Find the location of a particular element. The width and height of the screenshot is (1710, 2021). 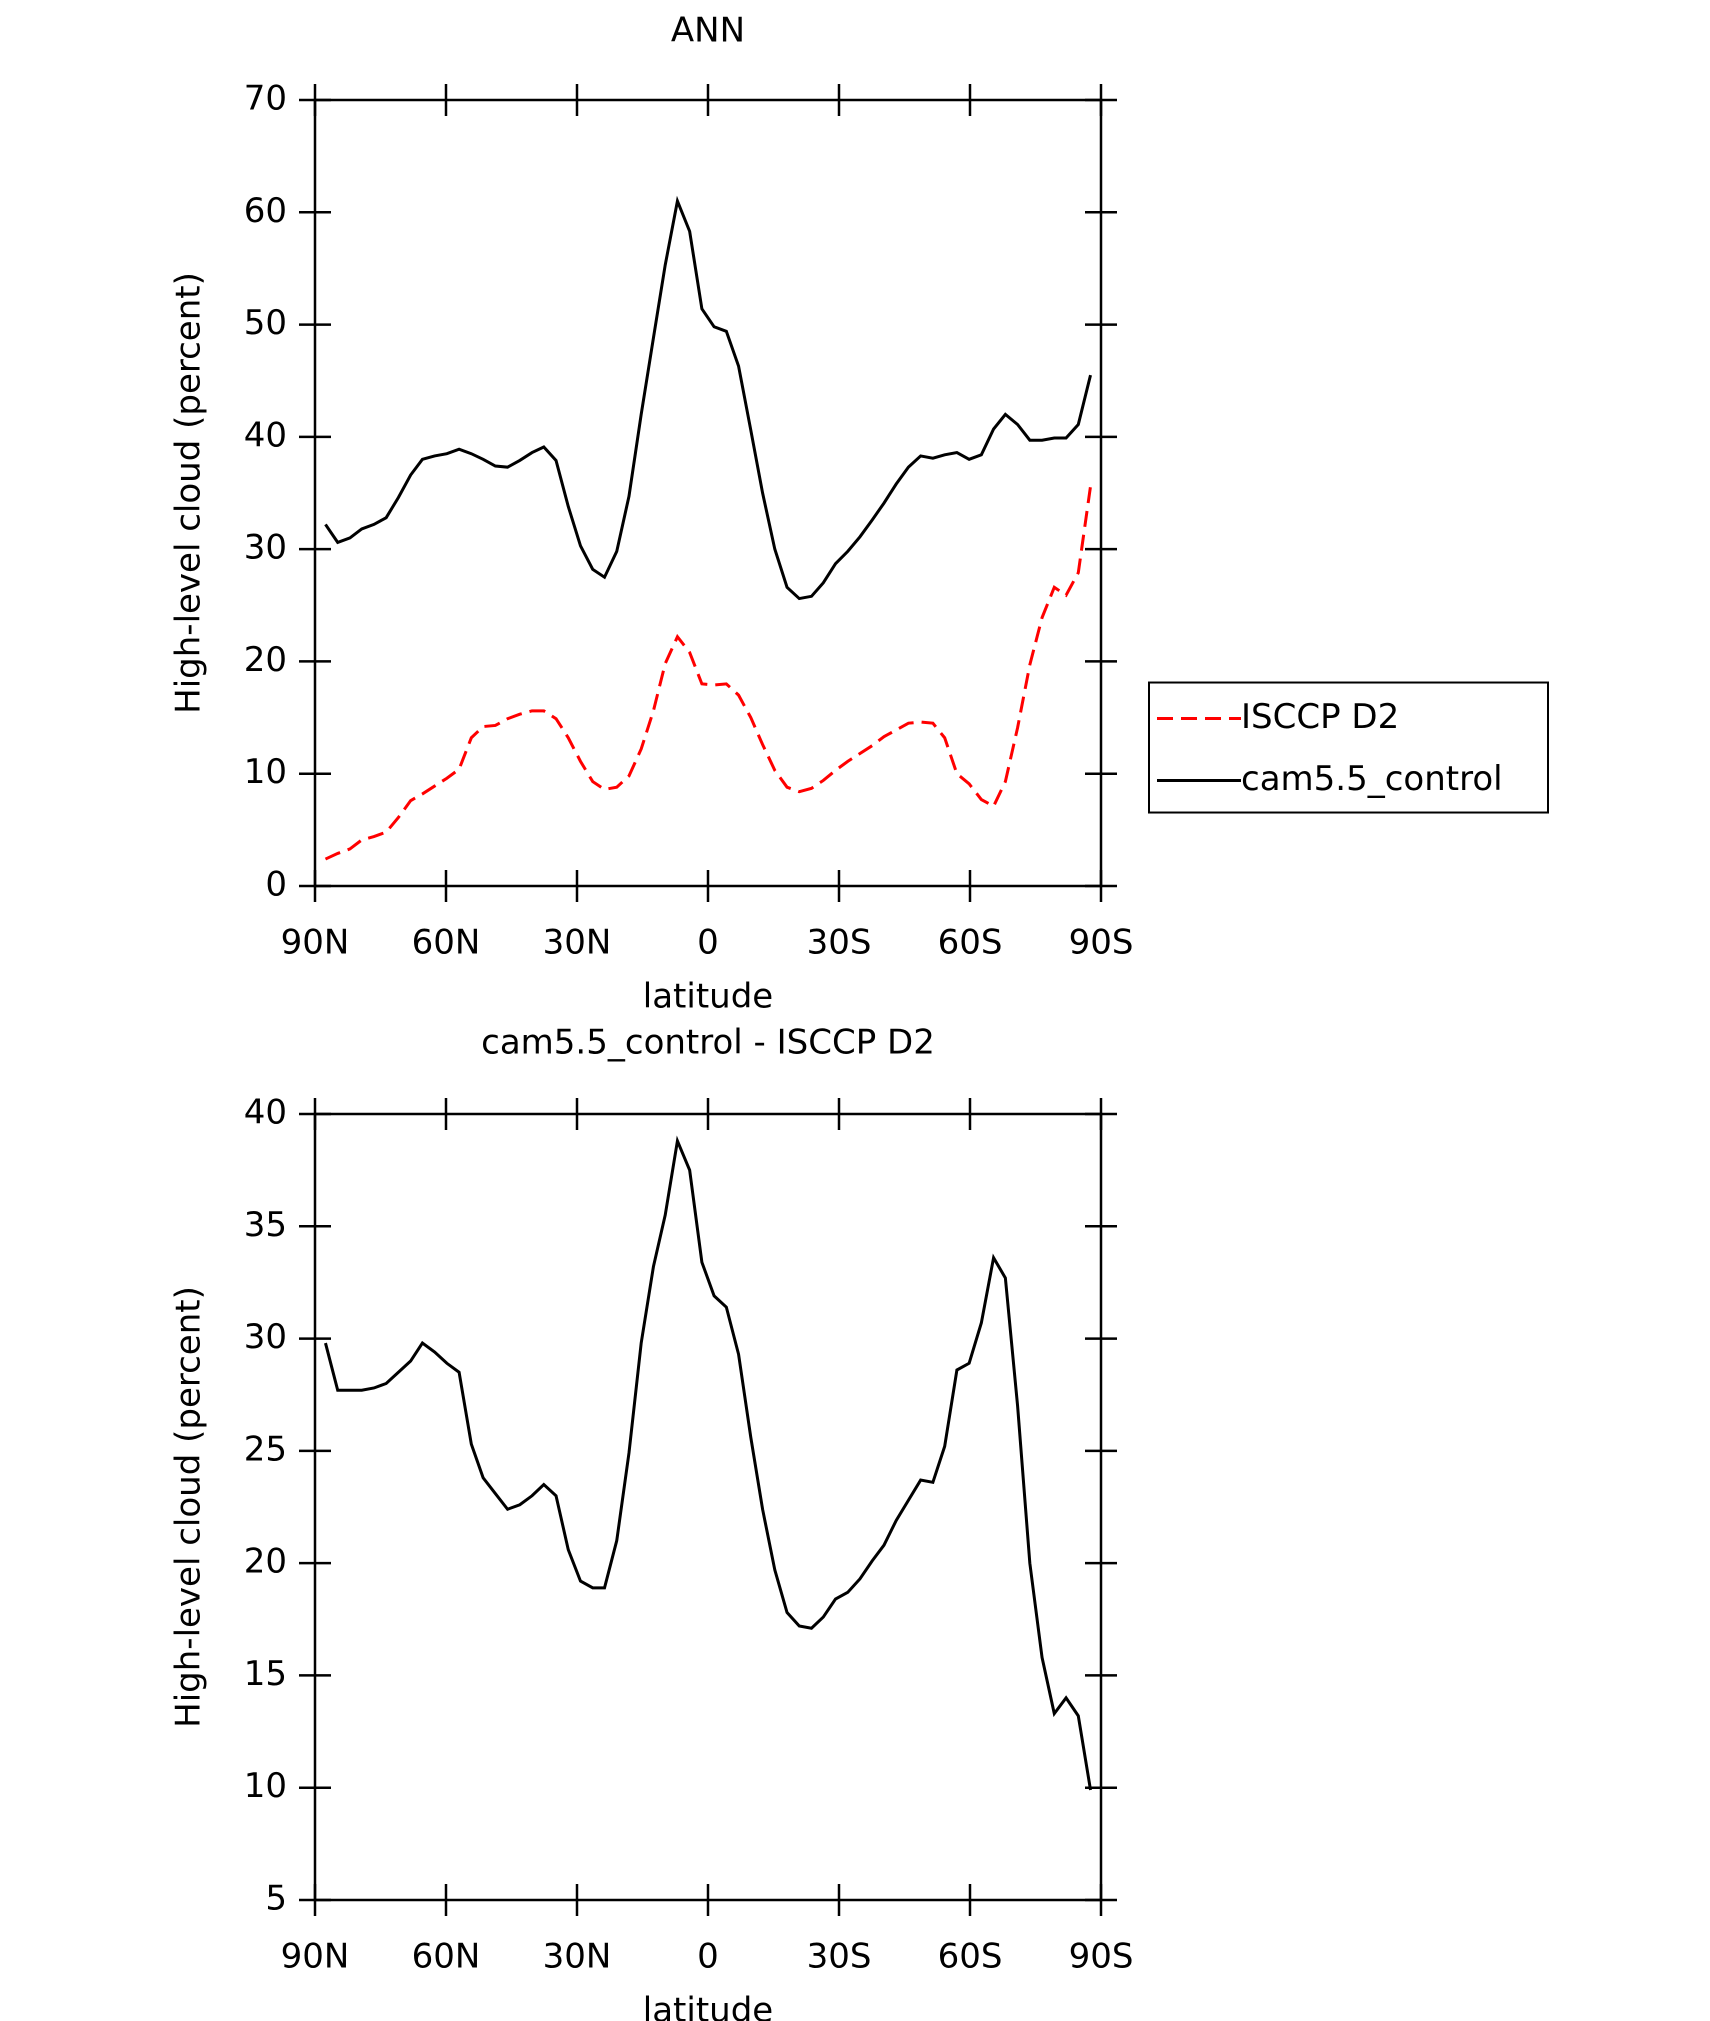

y-tick-label: 60 is located at coordinates (265, 211).